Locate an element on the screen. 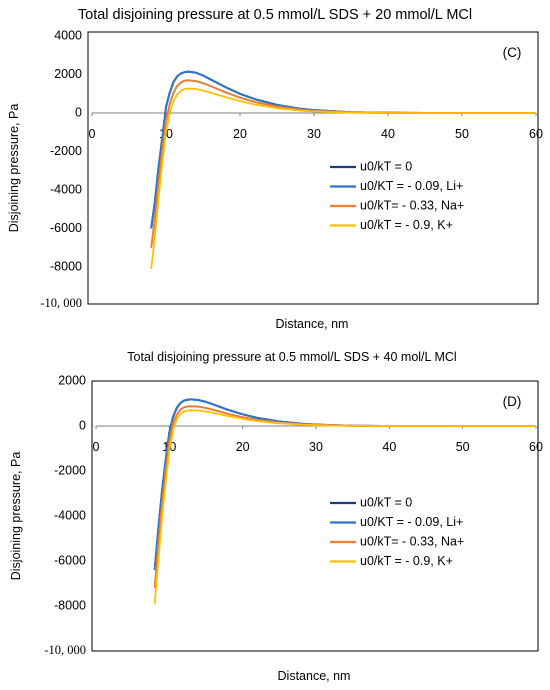  panel-label: (C) is located at coordinates (512, 52).